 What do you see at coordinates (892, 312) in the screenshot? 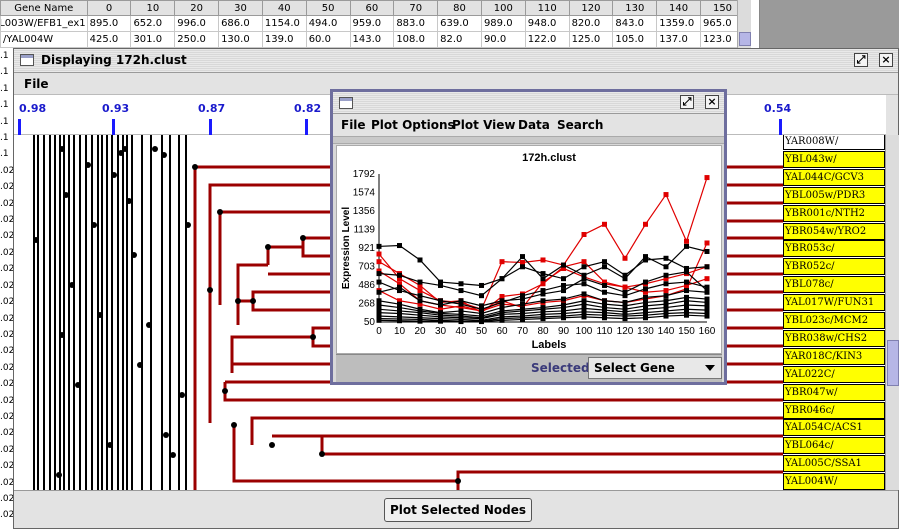
I see `dendrogram-scrollbar` at bounding box center [892, 312].